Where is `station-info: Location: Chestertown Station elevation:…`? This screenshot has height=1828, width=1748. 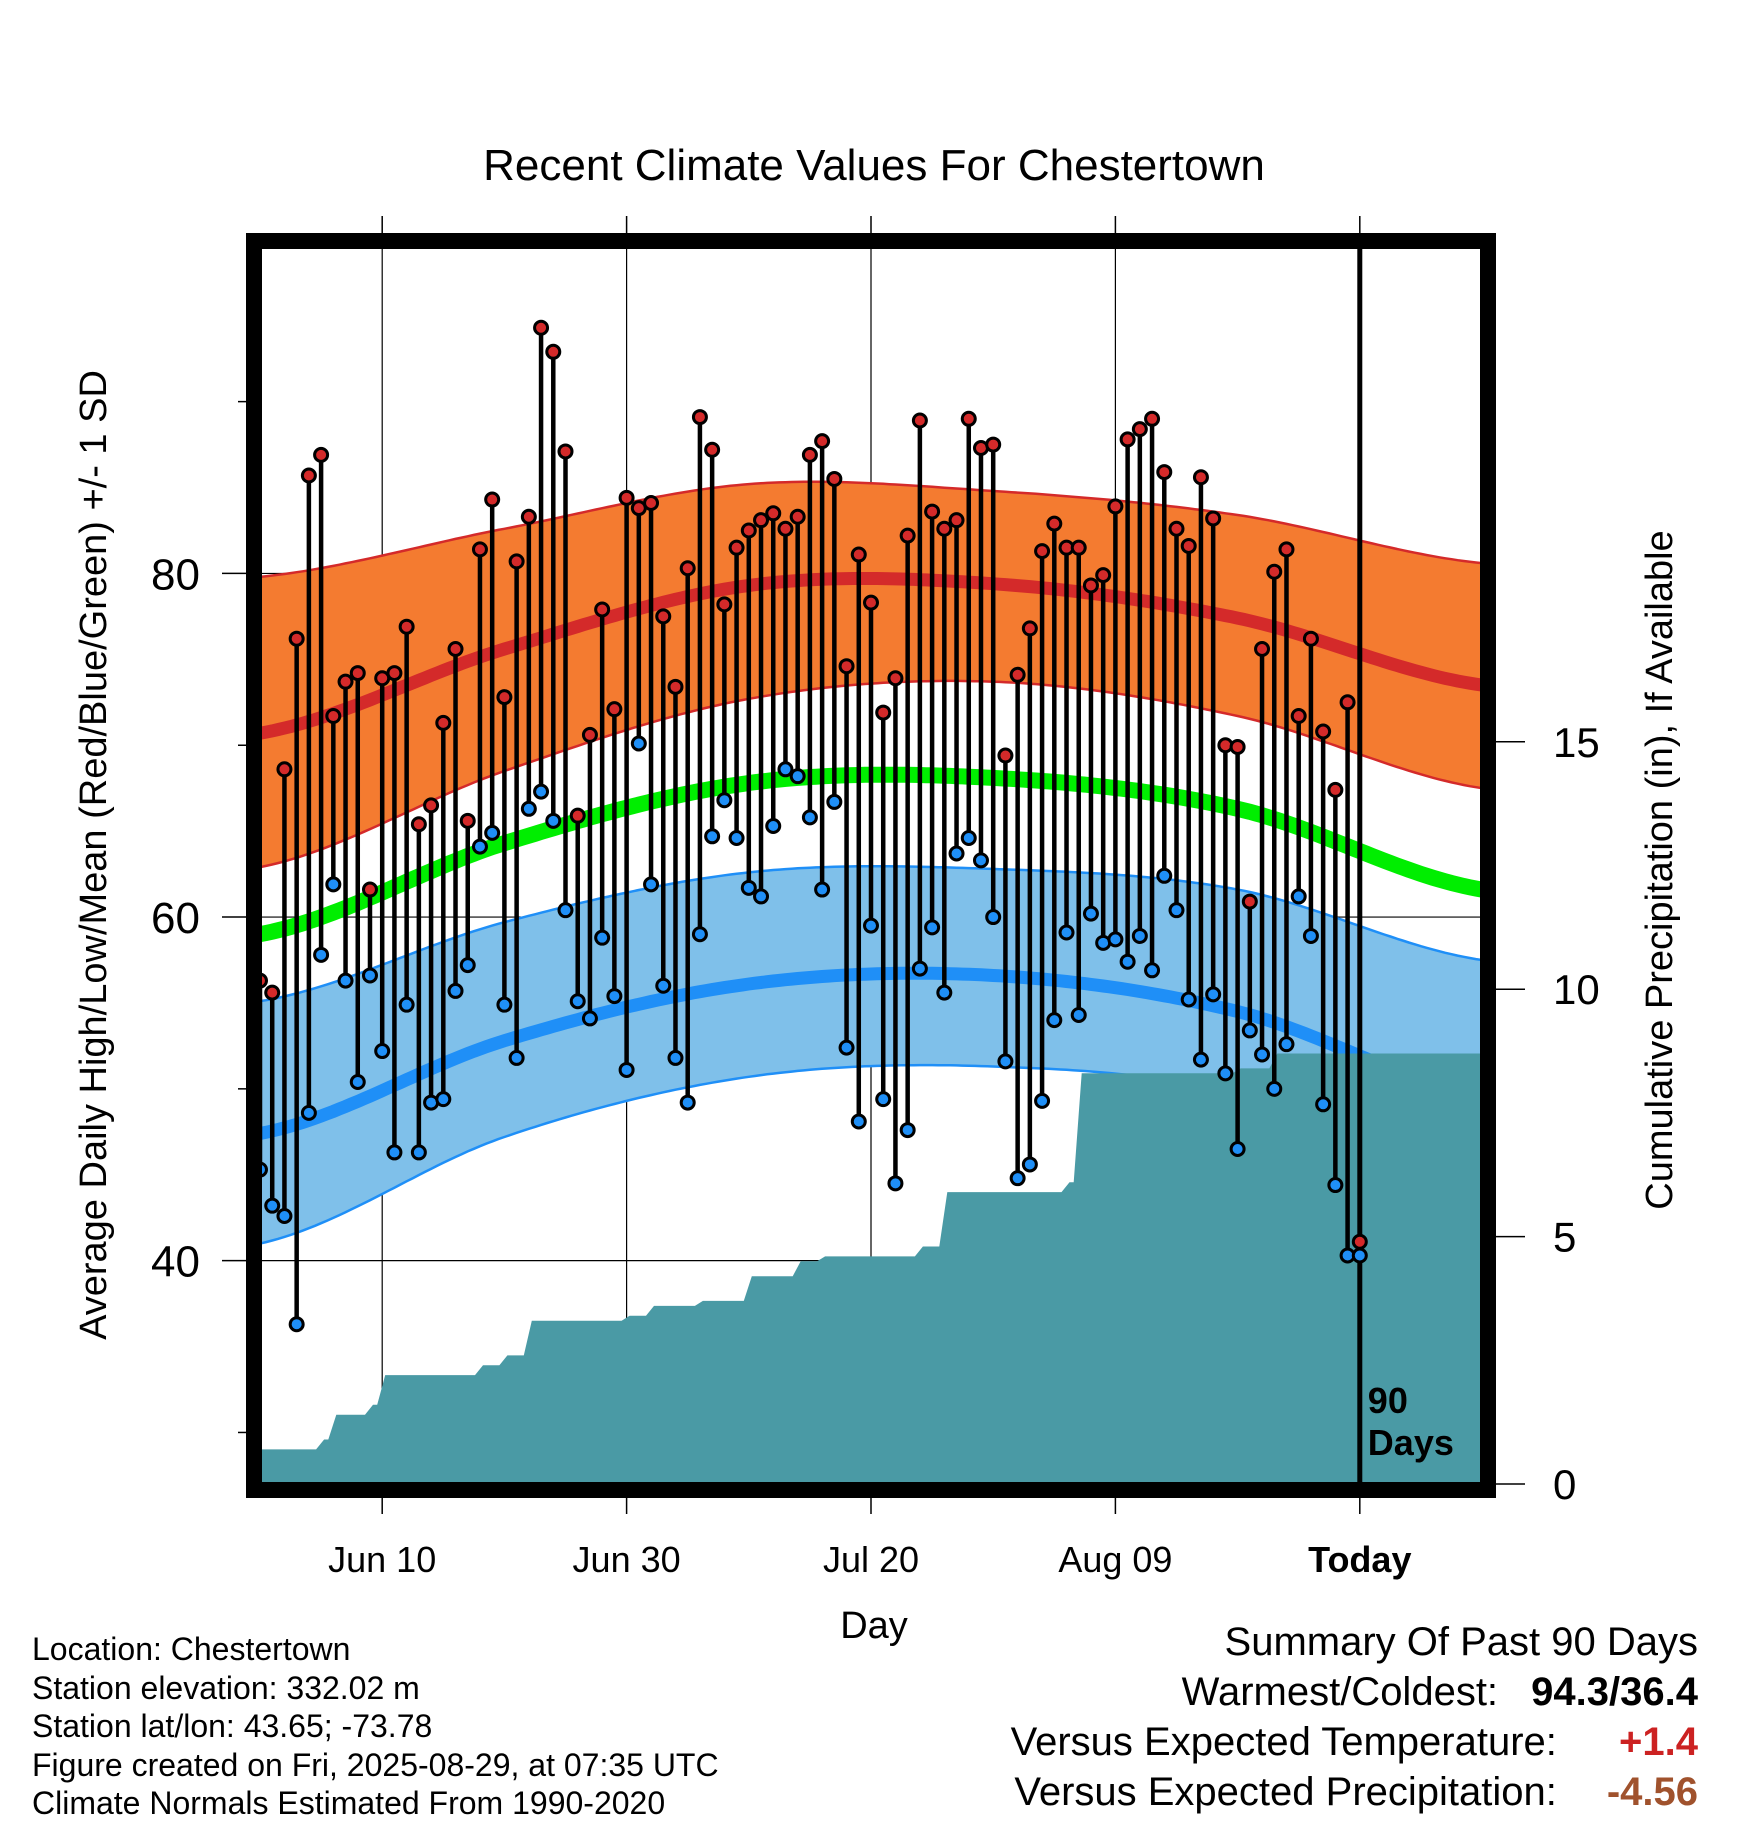
station-info: Location: Chestertown Station elevation:… is located at coordinates (375, 1726).